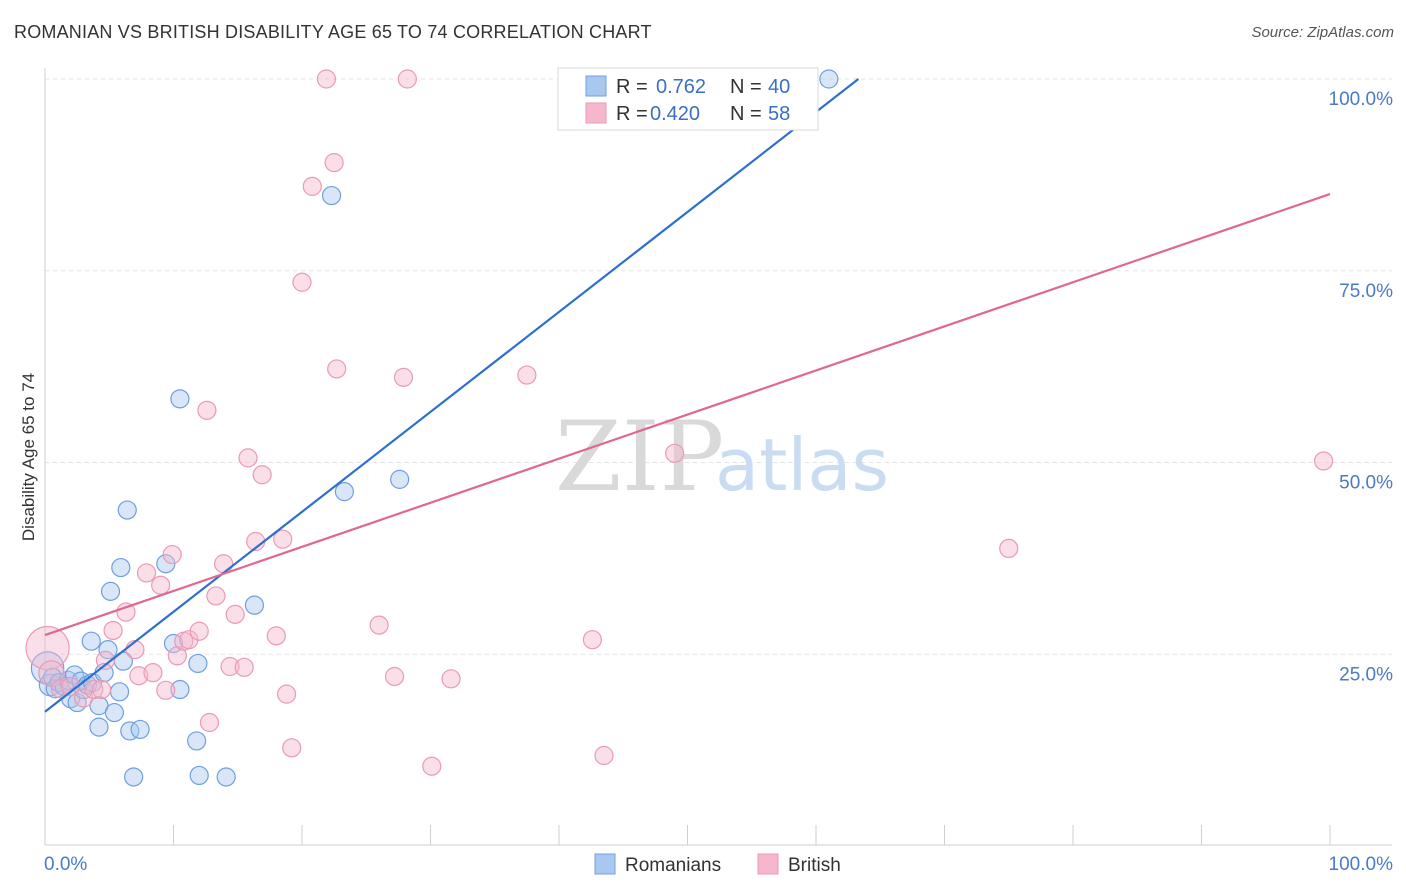 Image resolution: width=1406 pixels, height=892 pixels. What do you see at coordinates (802, 465) in the screenshot?
I see `watermark-atlas: atlas` at bounding box center [802, 465].